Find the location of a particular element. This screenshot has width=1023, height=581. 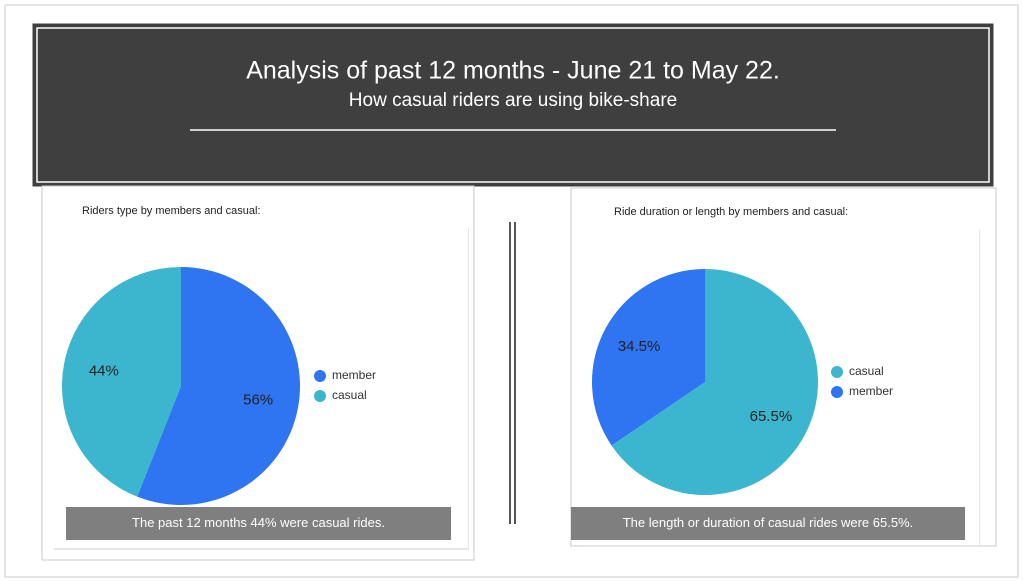

slice-label: 44% is located at coordinates (104, 370).